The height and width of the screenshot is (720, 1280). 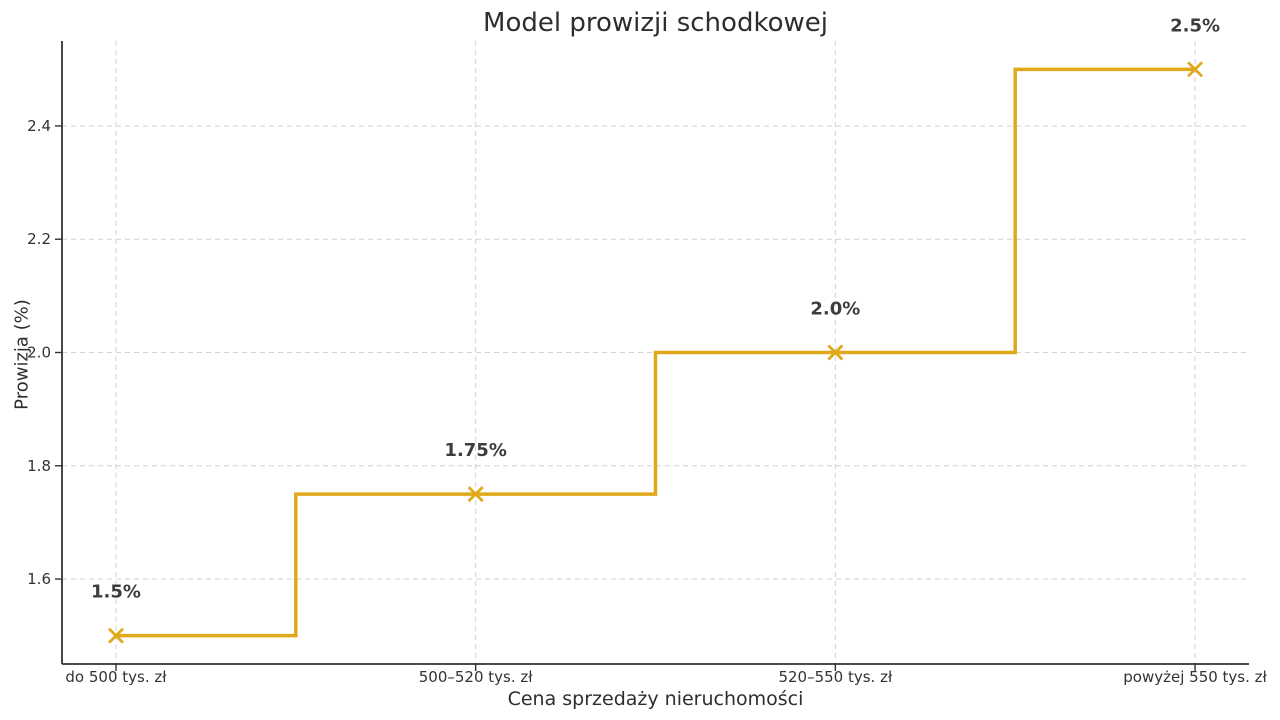 I want to click on x-tick-label: 500–520 tys. zł, so click(x=476, y=677).